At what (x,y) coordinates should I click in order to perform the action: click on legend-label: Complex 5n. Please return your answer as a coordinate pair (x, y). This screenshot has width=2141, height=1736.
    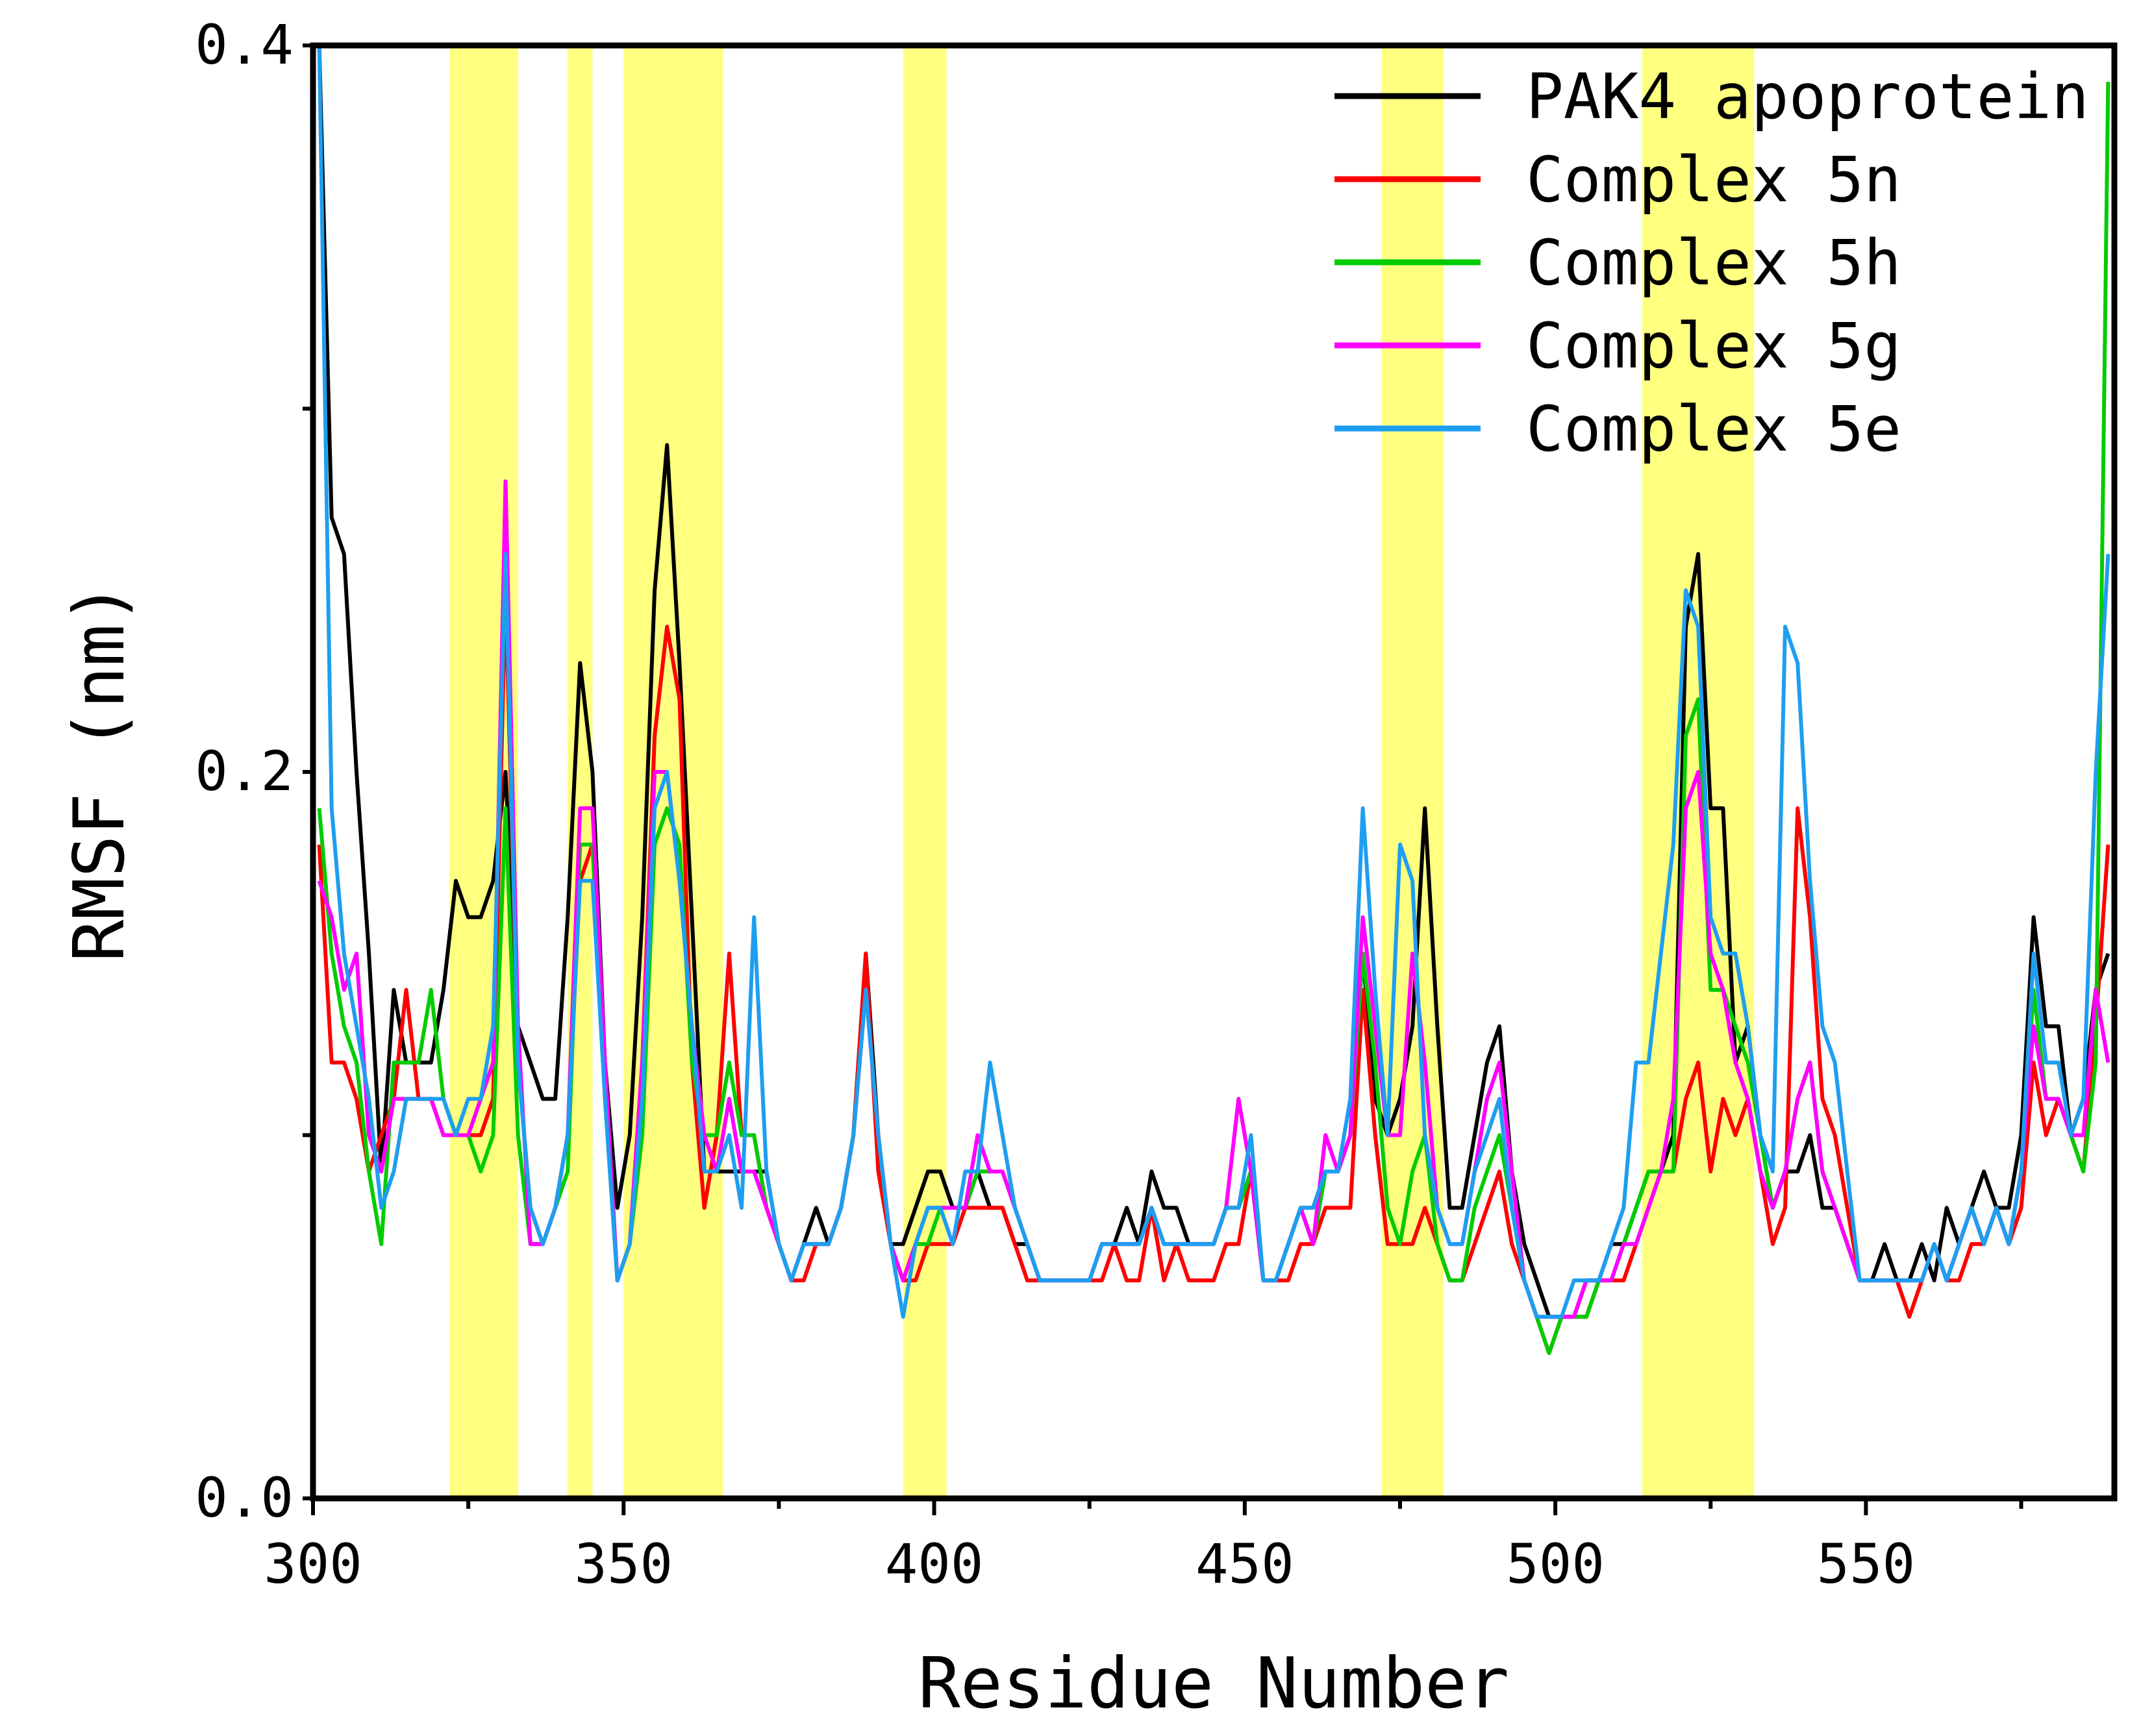
    Looking at the image, I should click on (1713, 179).